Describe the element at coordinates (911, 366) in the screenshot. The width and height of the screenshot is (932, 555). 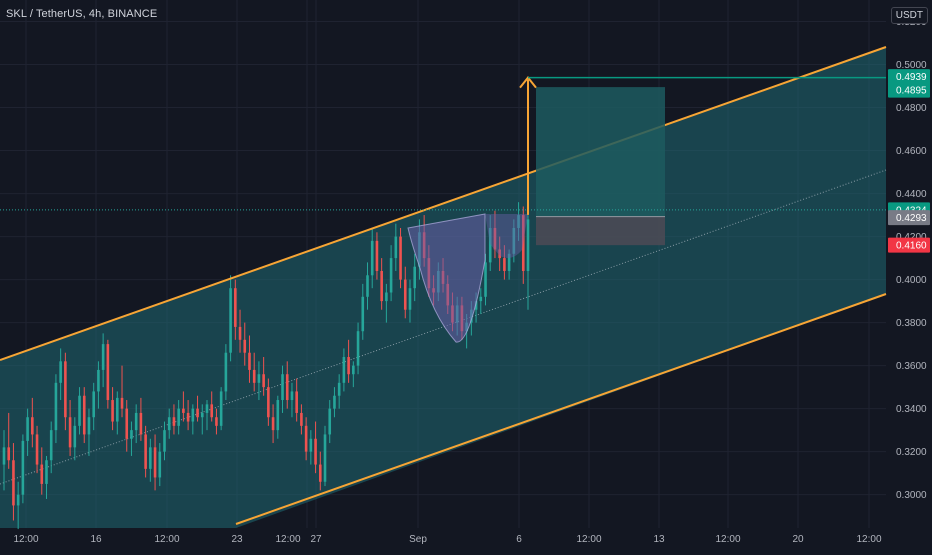
I see `y-tick-label: 0.3600` at that location.